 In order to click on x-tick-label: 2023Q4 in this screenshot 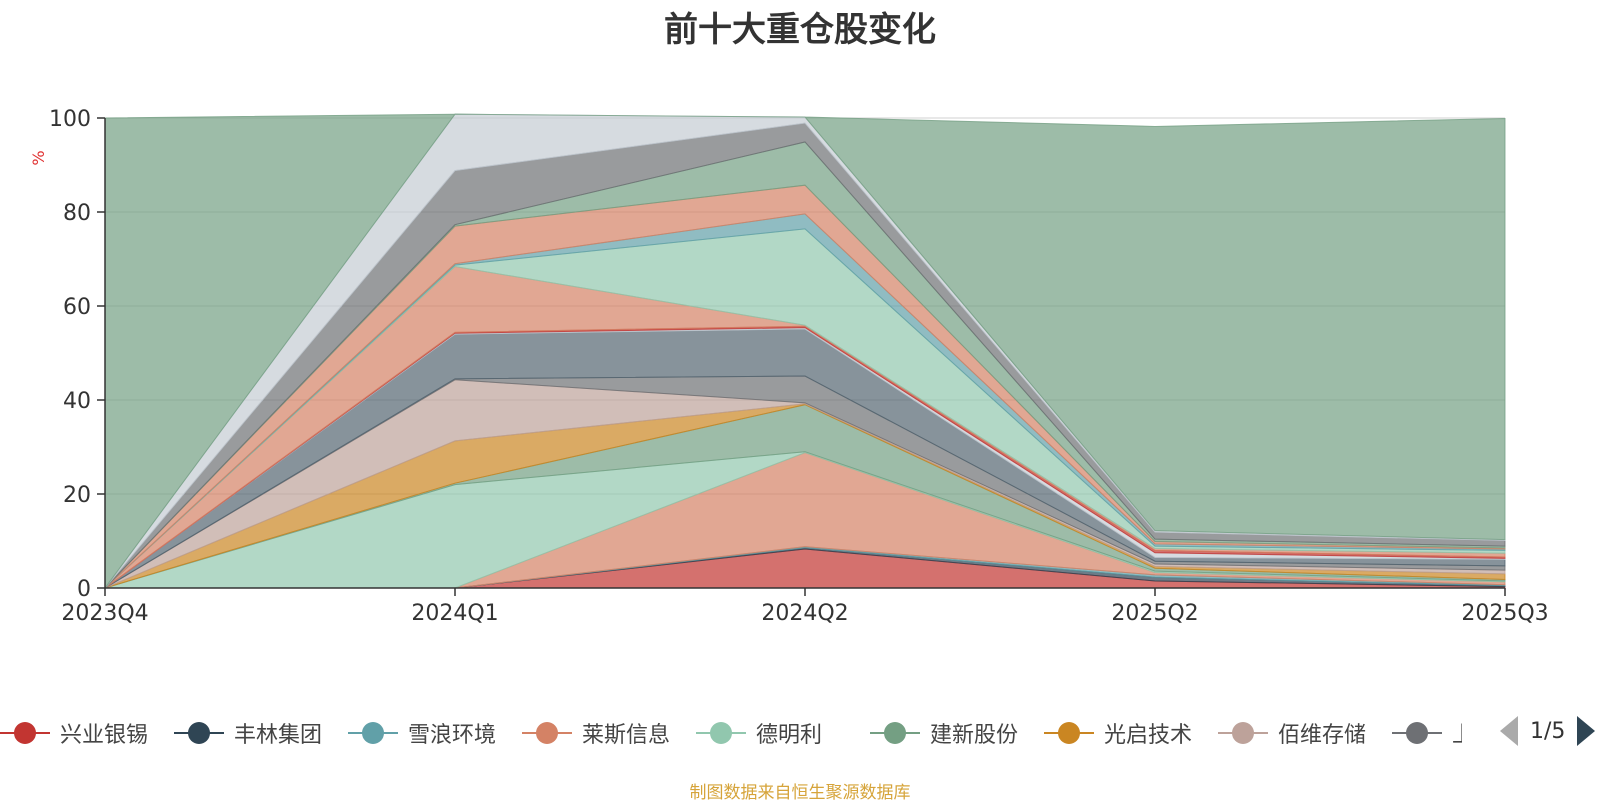, I will do `click(104, 613)`.